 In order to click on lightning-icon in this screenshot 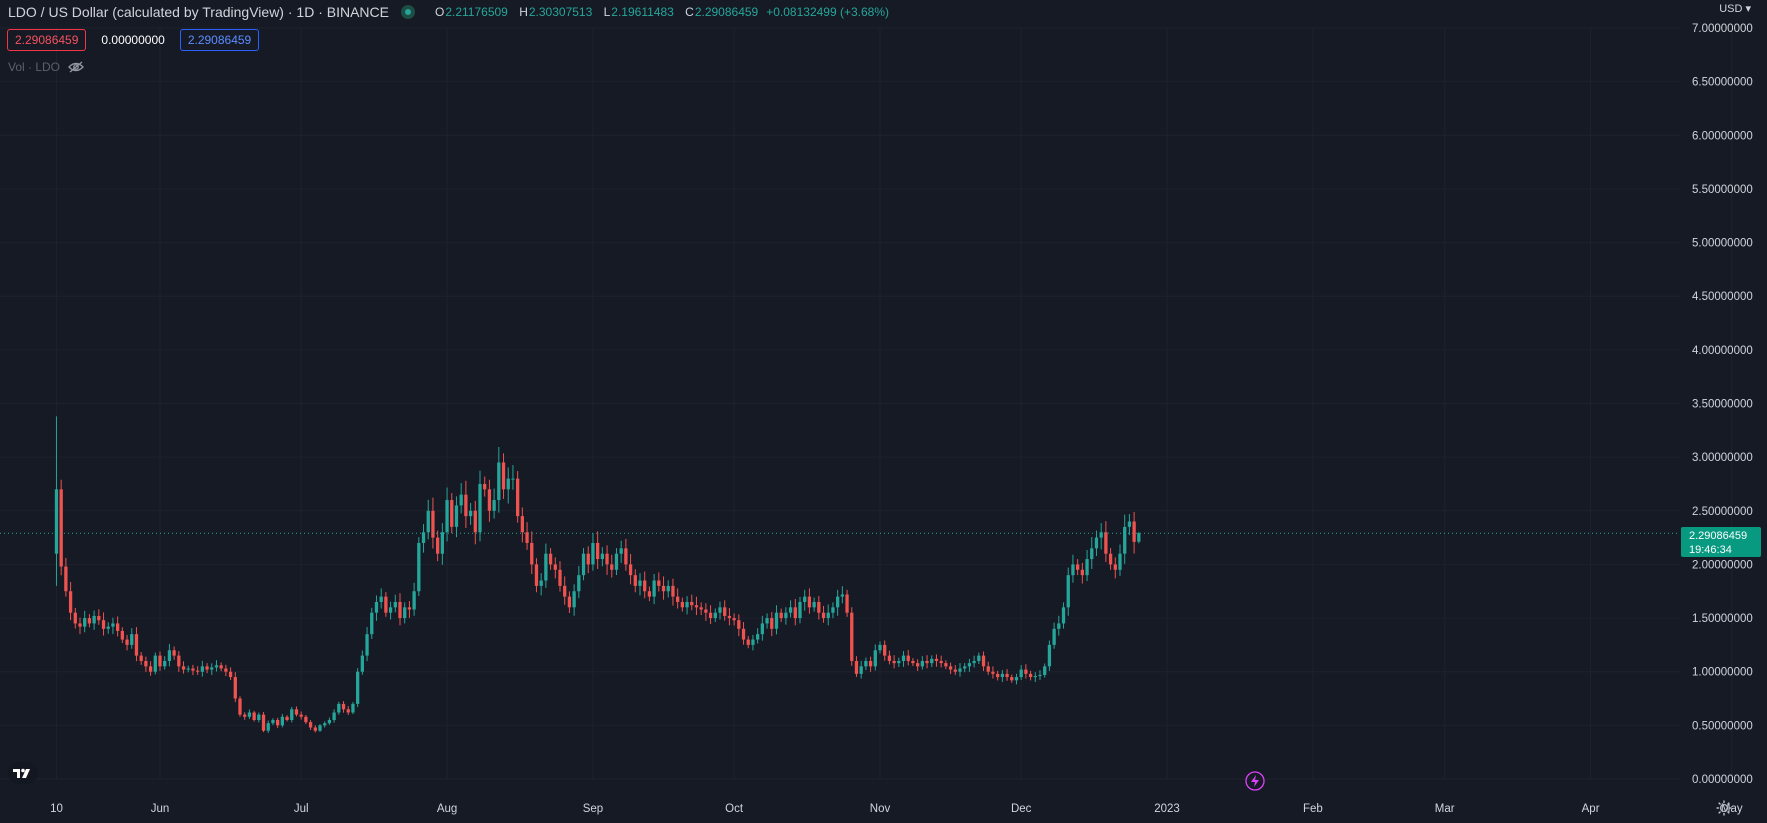, I will do `click(1255, 781)`.